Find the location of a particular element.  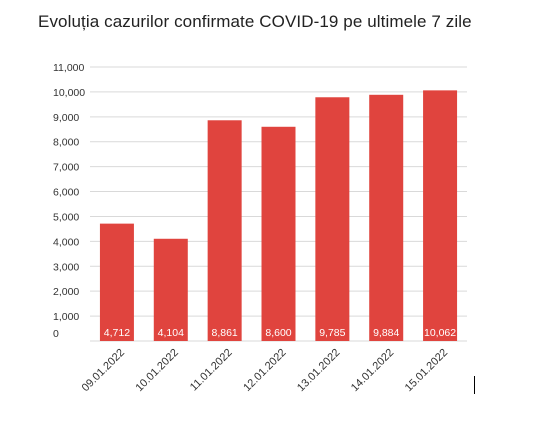

y-tick-label: 6,000 is located at coordinates (66, 193).